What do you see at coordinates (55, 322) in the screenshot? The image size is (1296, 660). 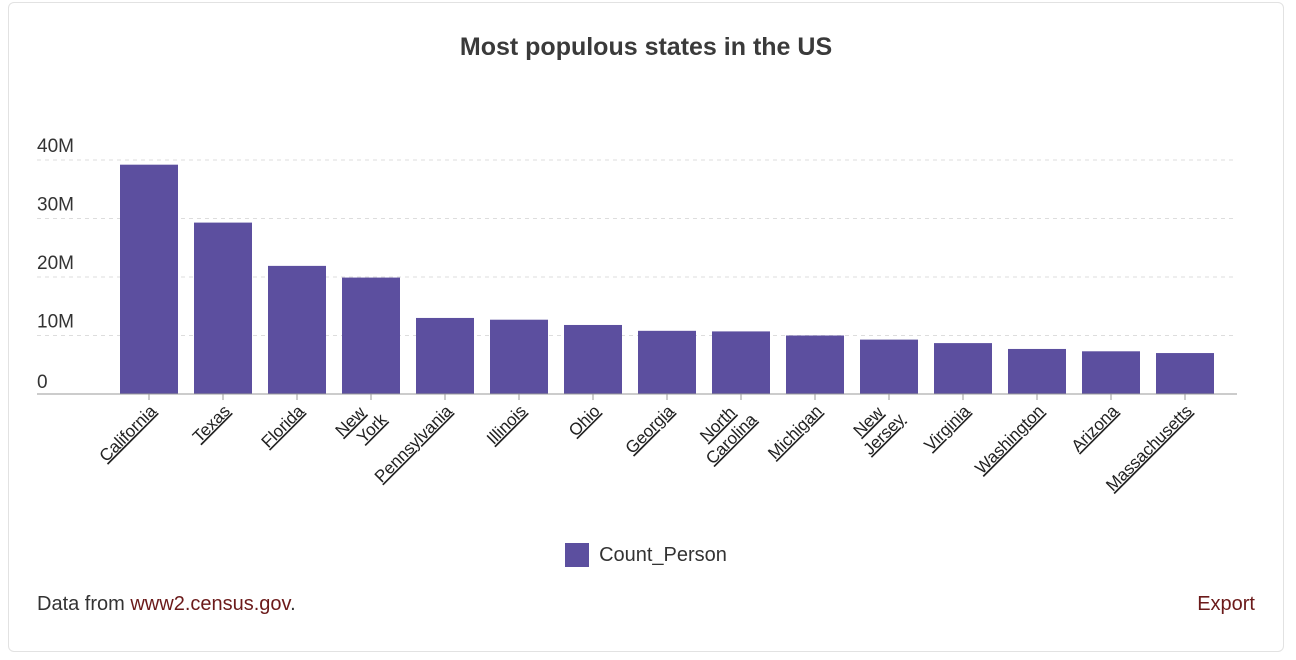 I see `y-tick-label: 10M` at bounding box center [55, 322].